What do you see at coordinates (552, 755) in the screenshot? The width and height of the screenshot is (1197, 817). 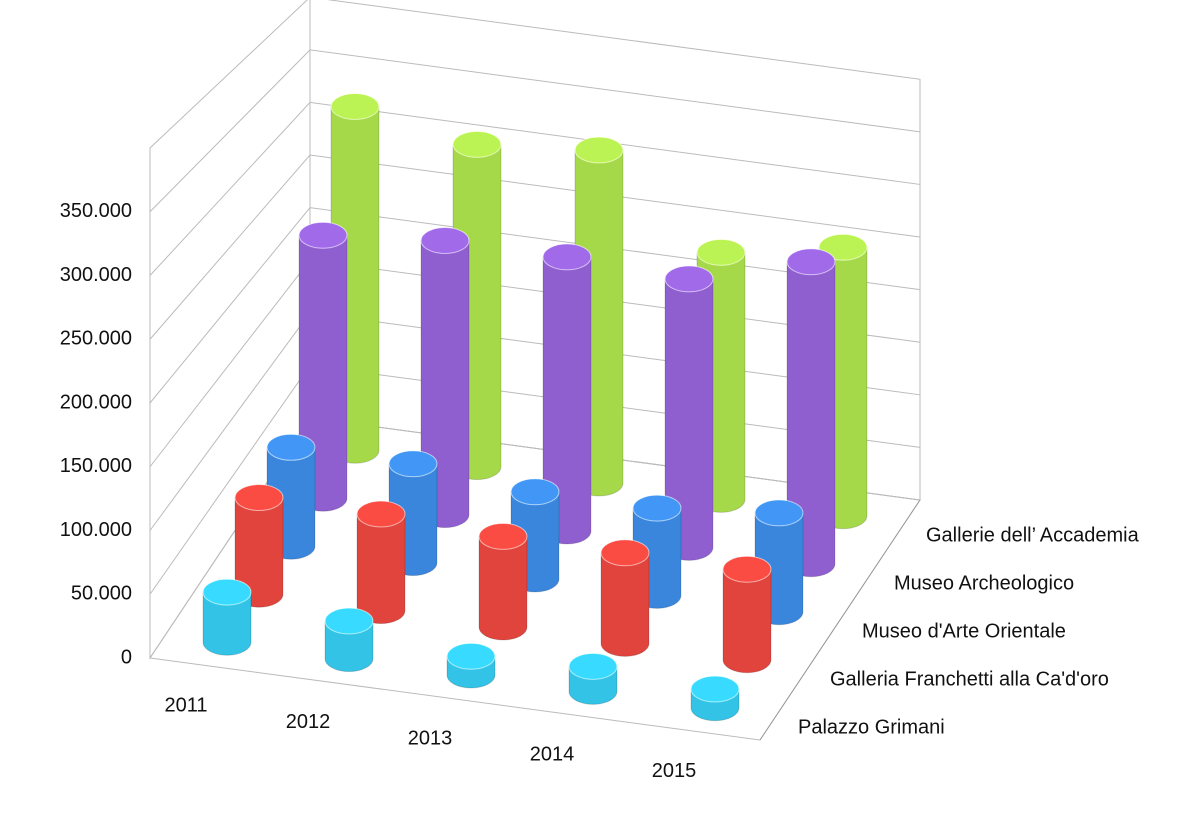 I see `x-tick-label: 2014` at bounding box center [552, 755].